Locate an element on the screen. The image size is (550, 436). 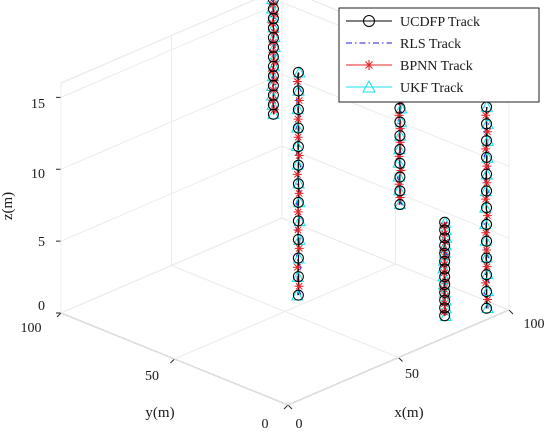
ukf-track-line is located at coordinates (273, 57).